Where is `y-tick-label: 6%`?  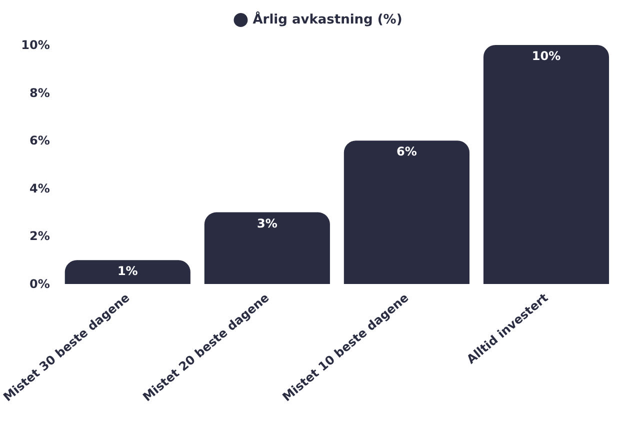
y-tick-label: 6% is located at coordinates (40, 141).